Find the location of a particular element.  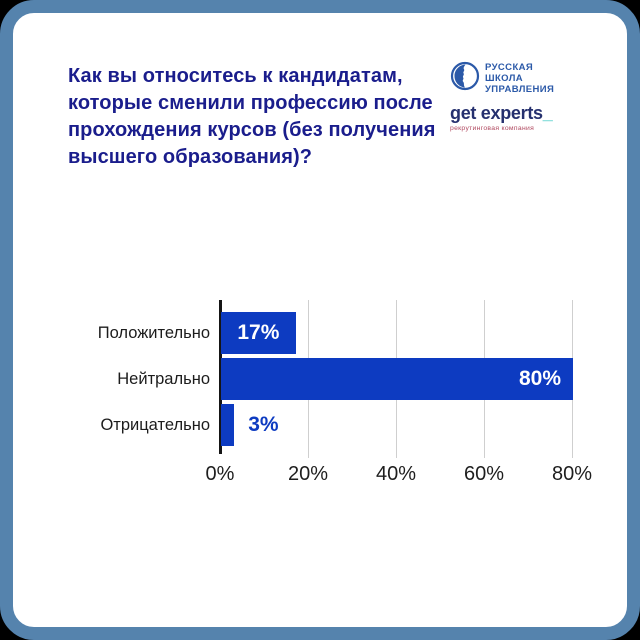

bar: 80% is located at coordinates (397, 379).